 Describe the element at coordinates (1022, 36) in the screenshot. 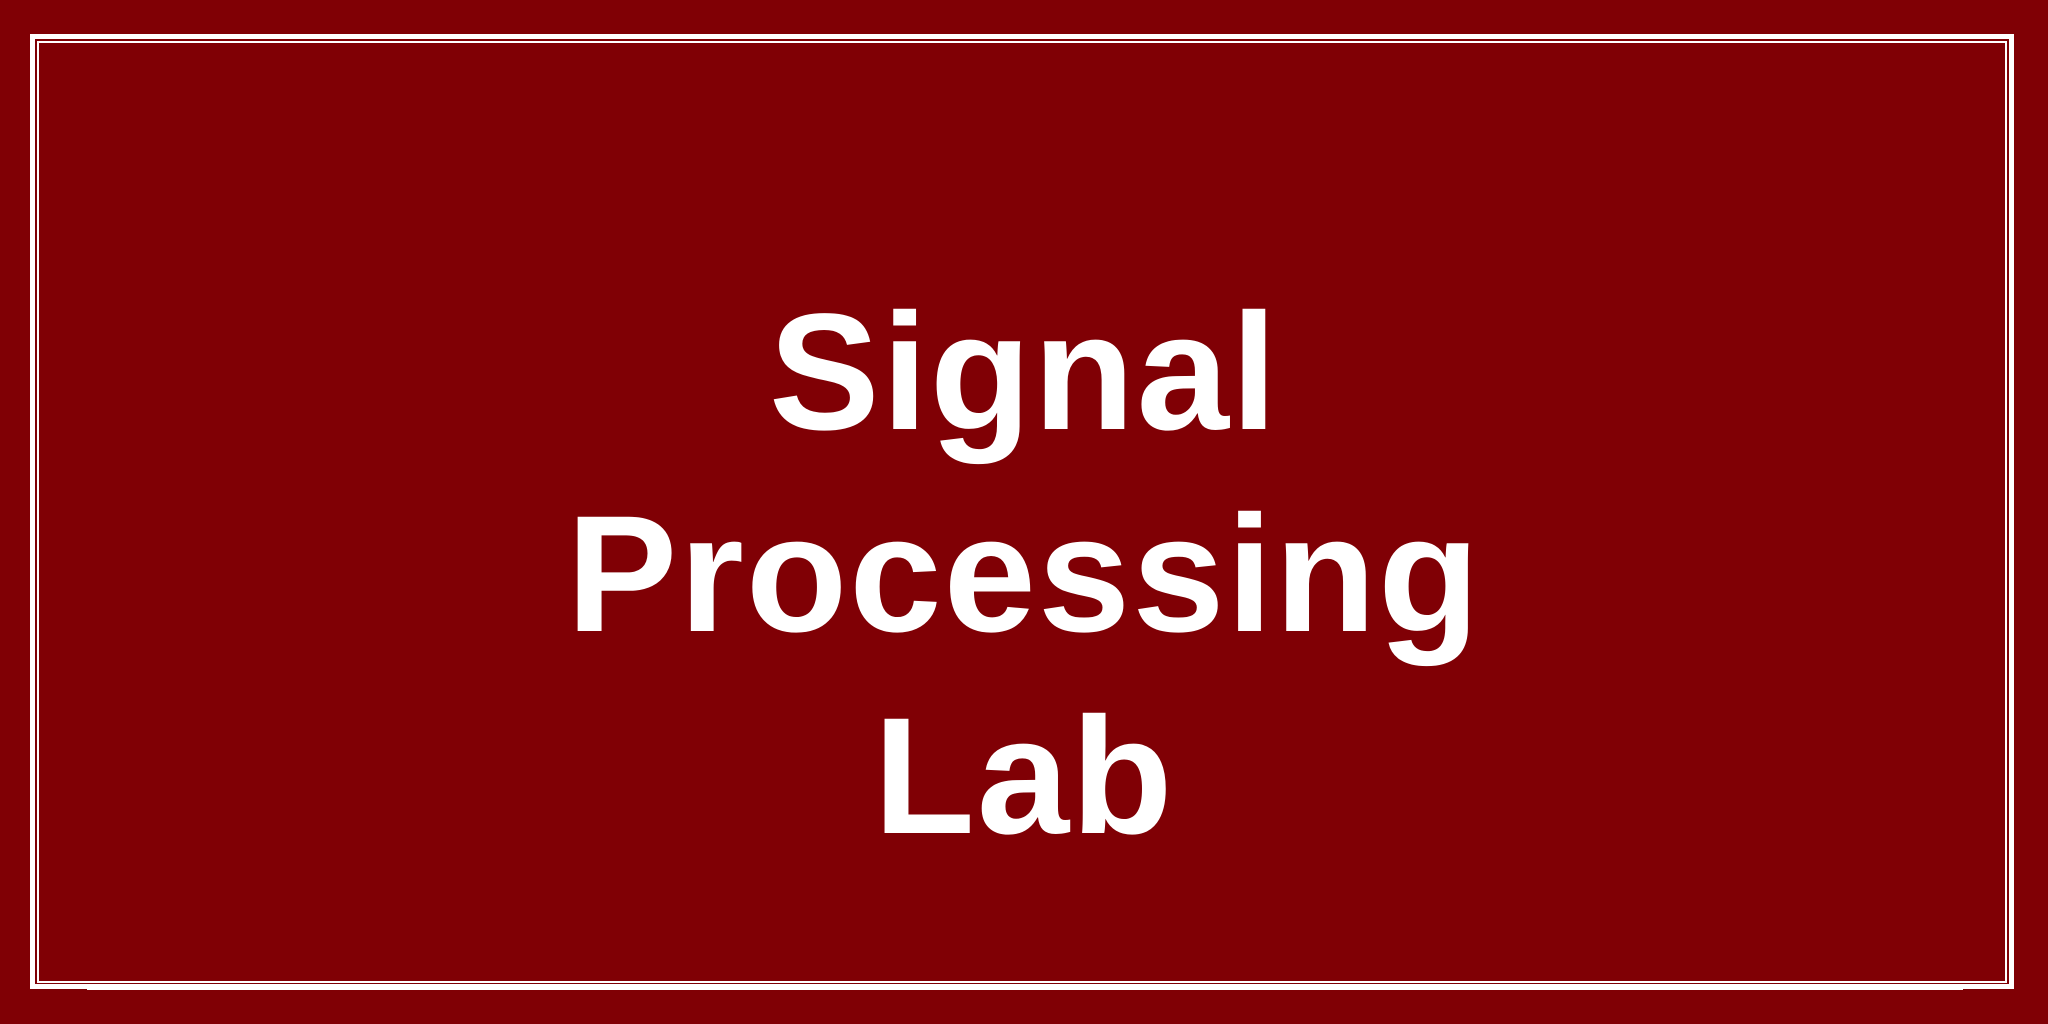

I see `frame-border-top` at that location.